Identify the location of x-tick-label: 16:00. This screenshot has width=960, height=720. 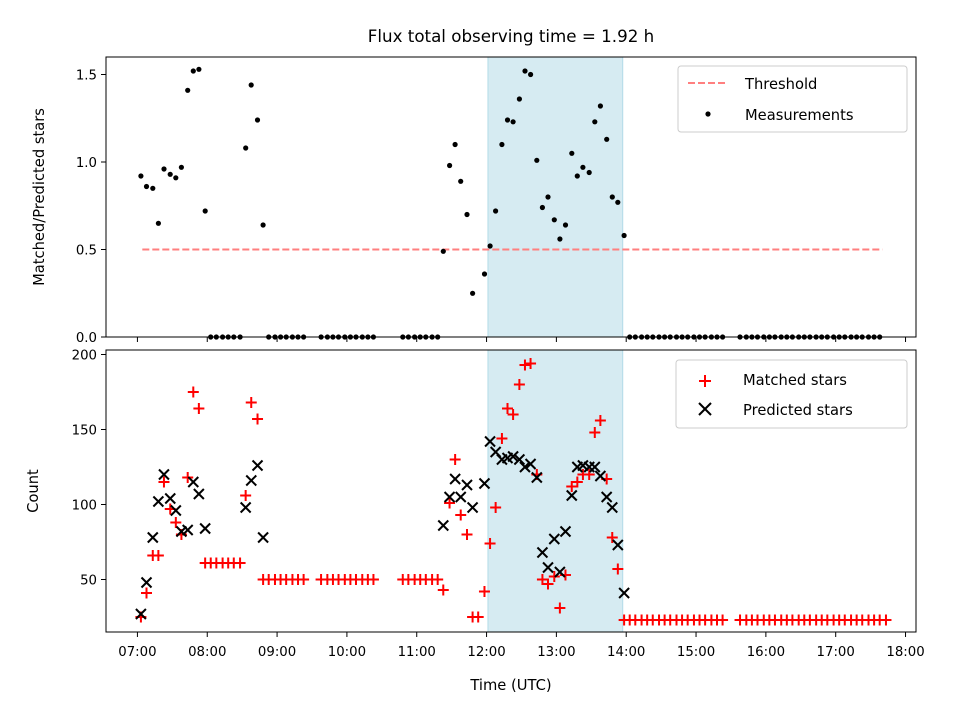
(766, 652).